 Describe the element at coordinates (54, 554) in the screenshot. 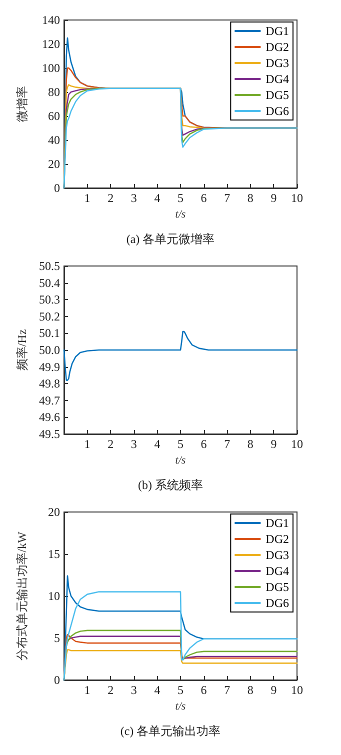

I see `y-tick-label: 15` at that location.